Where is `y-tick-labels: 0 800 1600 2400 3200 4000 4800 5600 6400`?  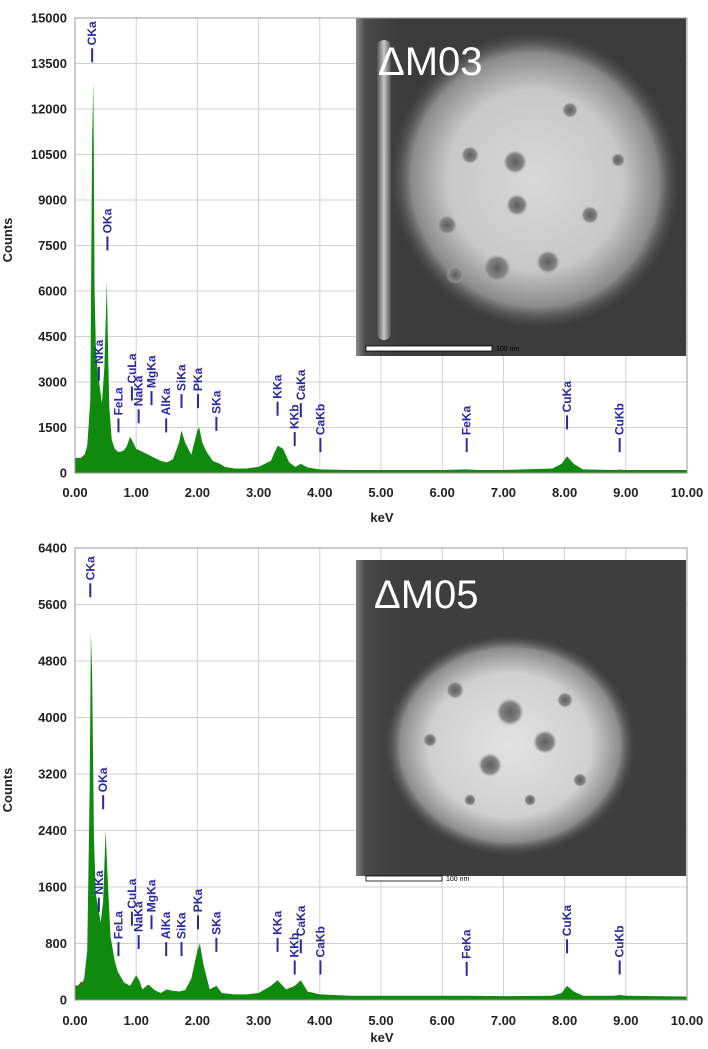 y-tick-labels: 0 800 1600 2400 3200 4000 4800 5600 6400 is located at coordinates (52, 774).